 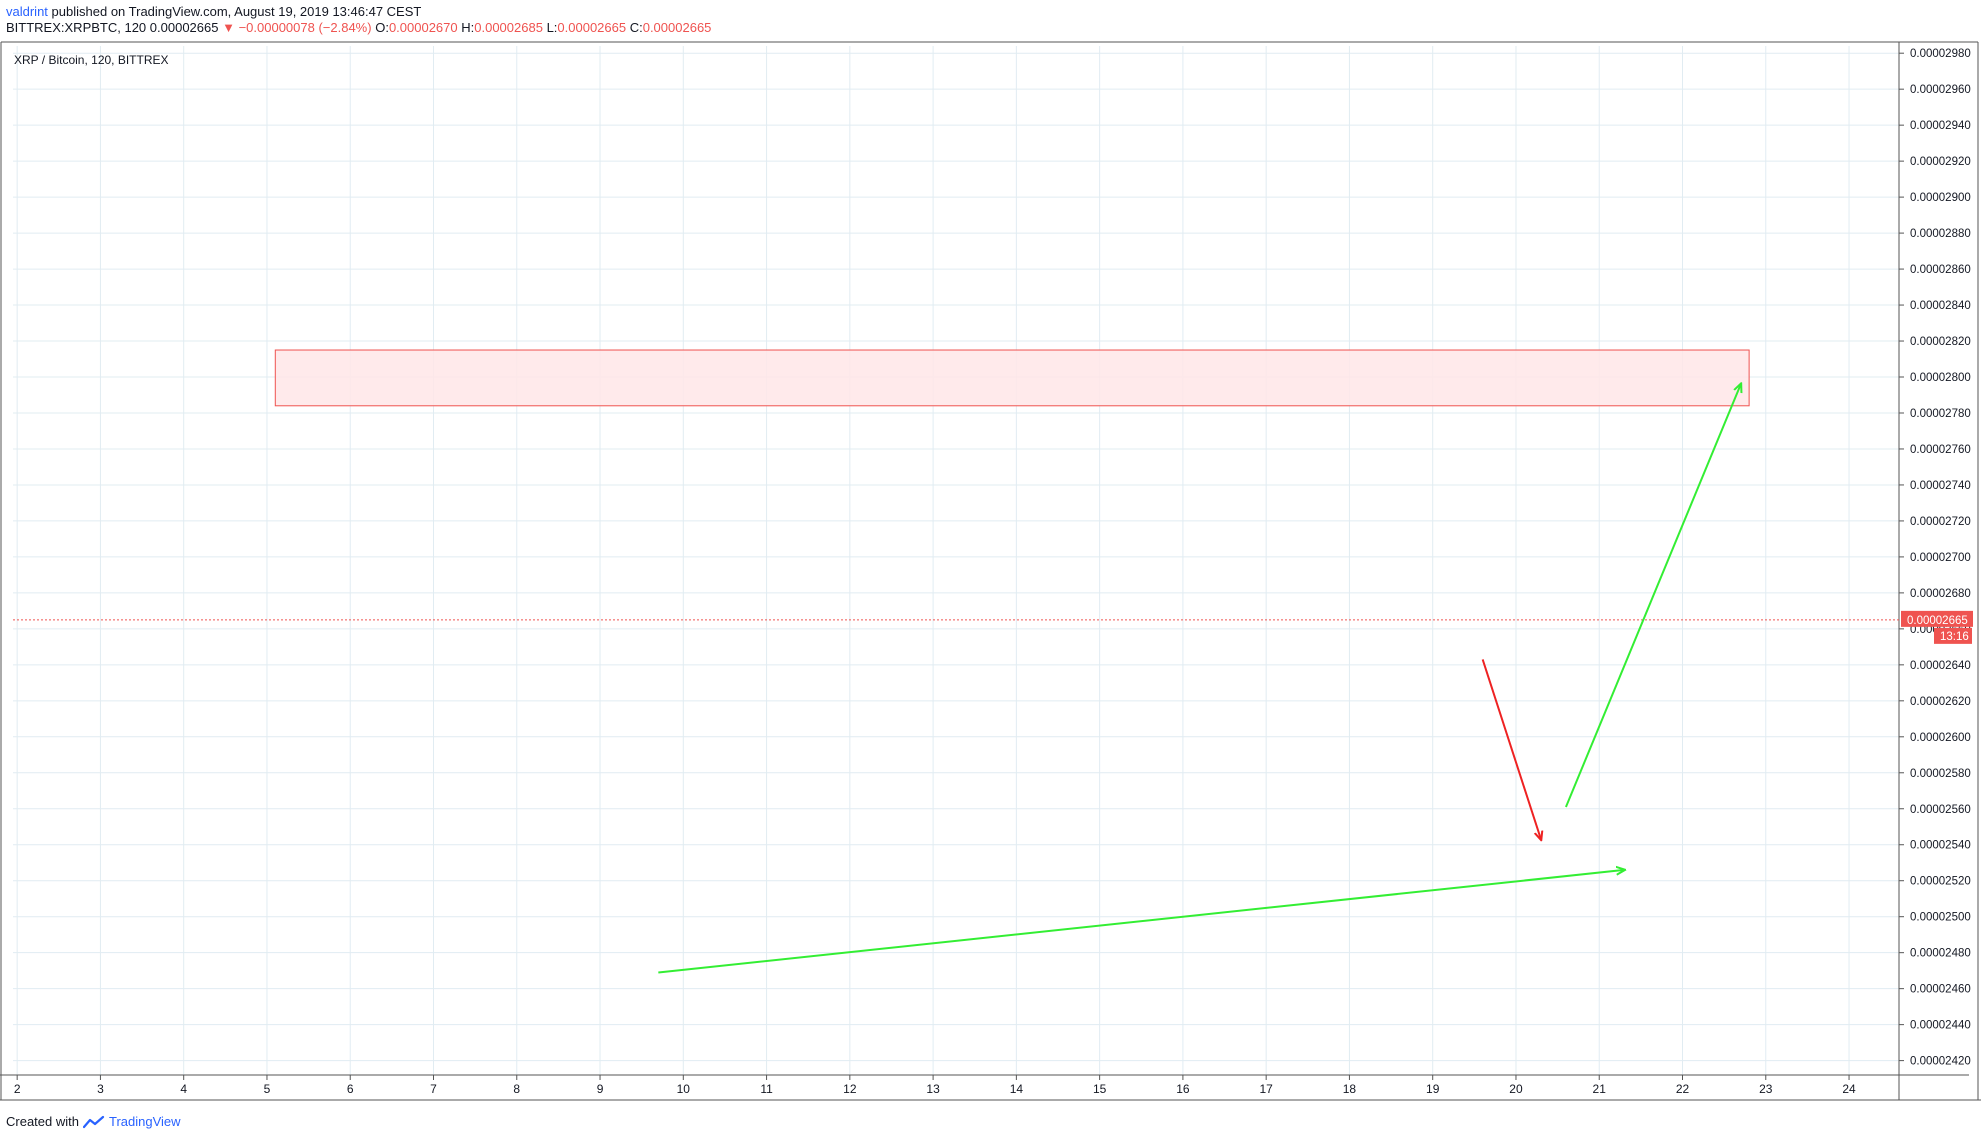 I want to click on x-tick-label: 24, so click(x=1849, y=1089).